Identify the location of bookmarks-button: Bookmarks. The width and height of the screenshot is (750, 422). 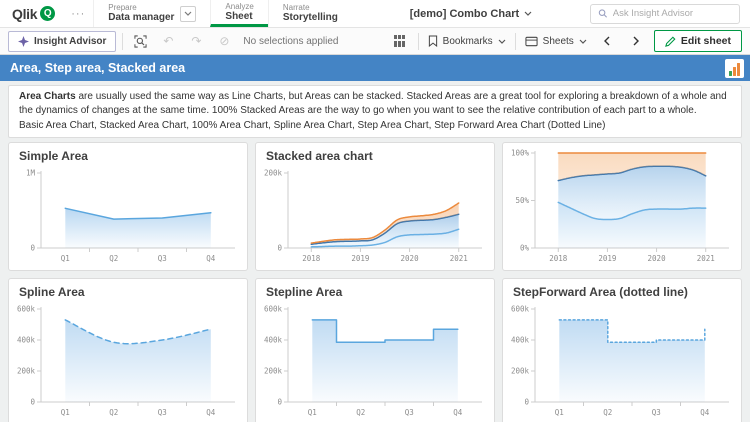
(467, 41).